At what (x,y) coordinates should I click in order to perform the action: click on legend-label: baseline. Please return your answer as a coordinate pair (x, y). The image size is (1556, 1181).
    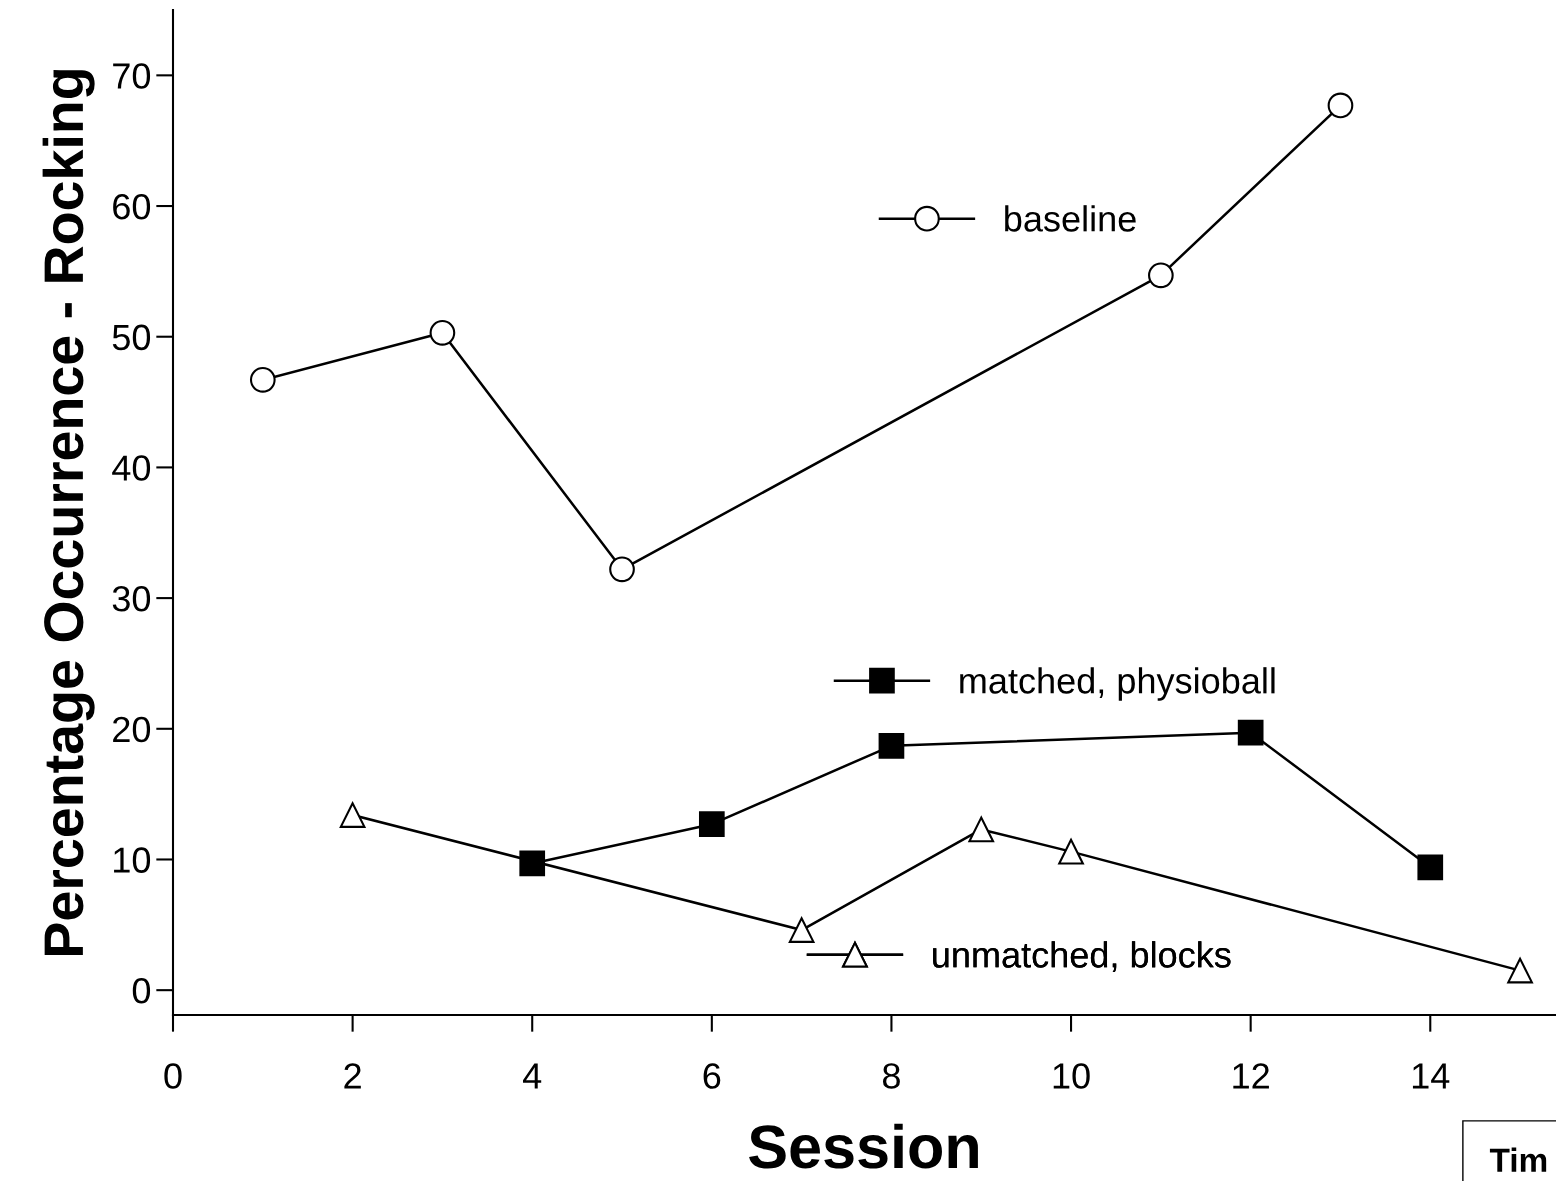
    Looking at the image, I should click on (1070, 218).